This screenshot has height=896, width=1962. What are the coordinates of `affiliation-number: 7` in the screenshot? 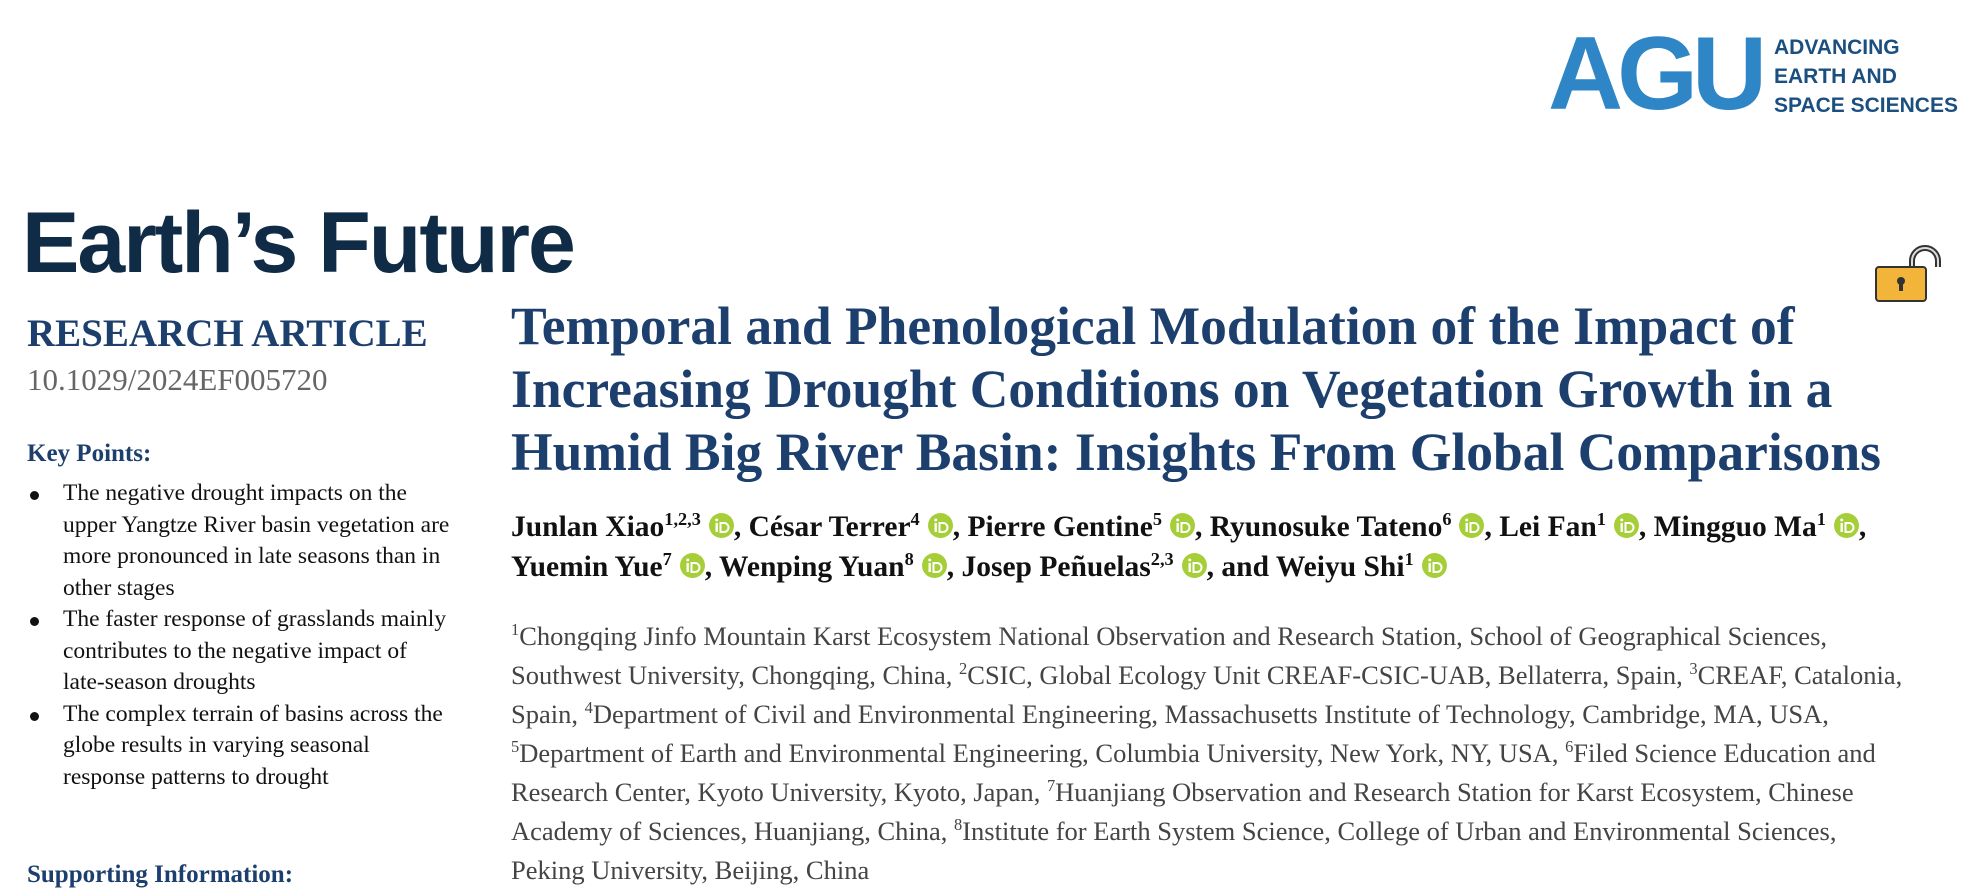 It's located at (1051, 786).